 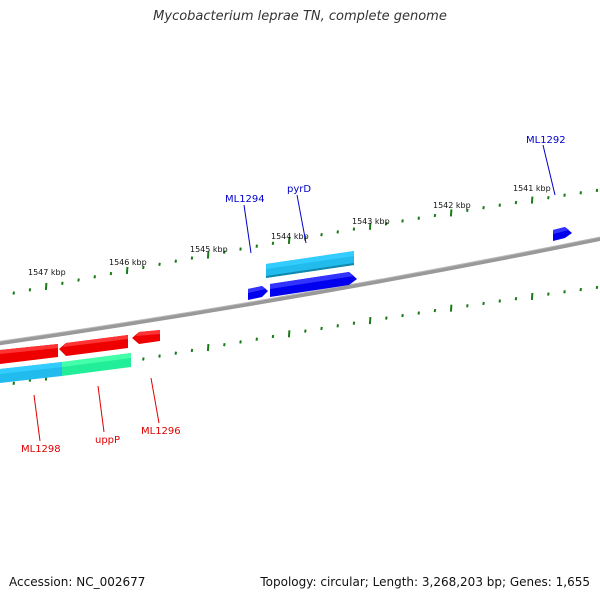 What do you see at coordinates (549, 170) in the screenshot?
I see `leader-ML1292` at bounding box center [549, 170].